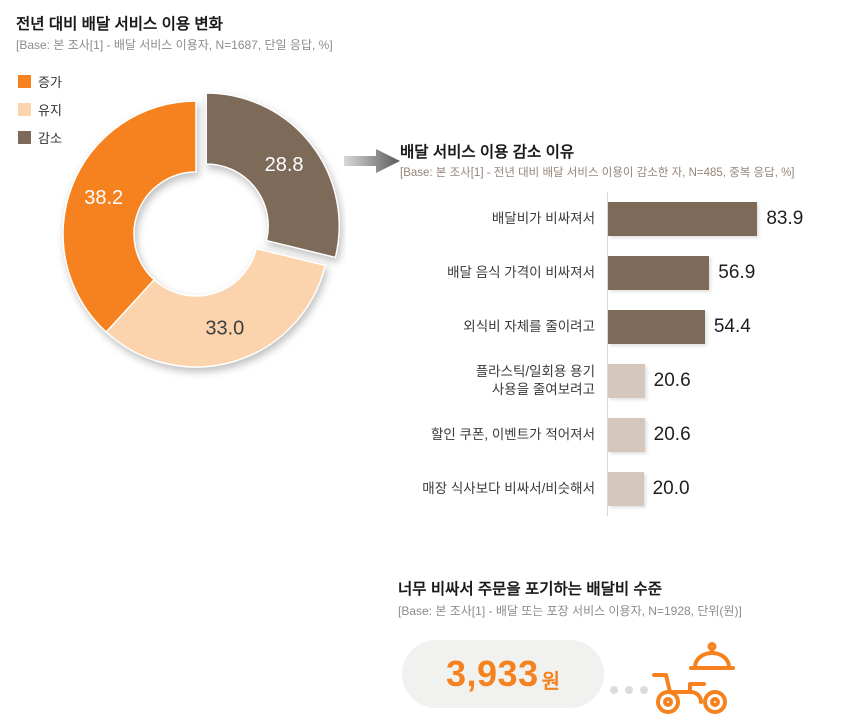  I want to click on bar-category-label: 할인 쿠폰, 이벤트가 적어져서, so click(512, 435).